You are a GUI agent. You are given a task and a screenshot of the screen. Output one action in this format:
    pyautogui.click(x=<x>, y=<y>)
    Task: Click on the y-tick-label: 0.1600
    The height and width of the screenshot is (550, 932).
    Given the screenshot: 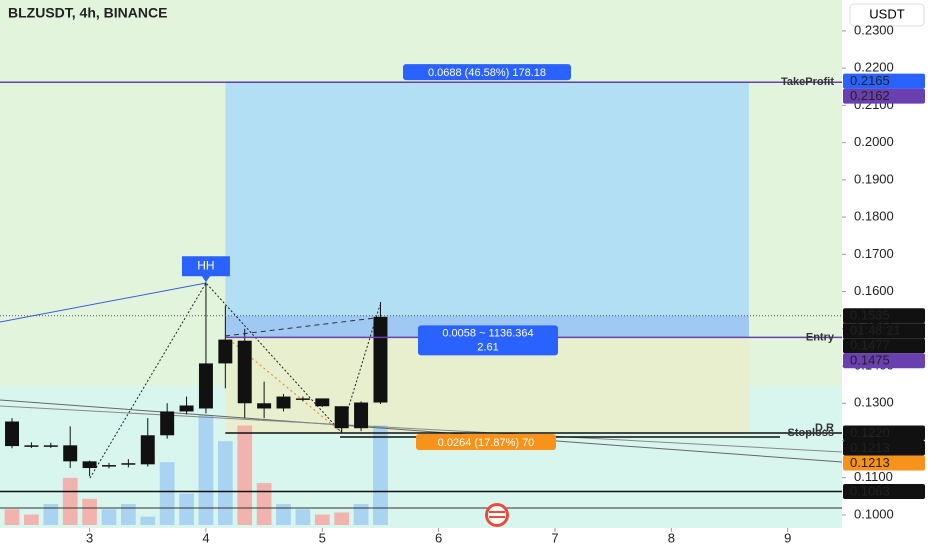 What is the action you would take?
    pyautogui.click(x=874, y=290)
    